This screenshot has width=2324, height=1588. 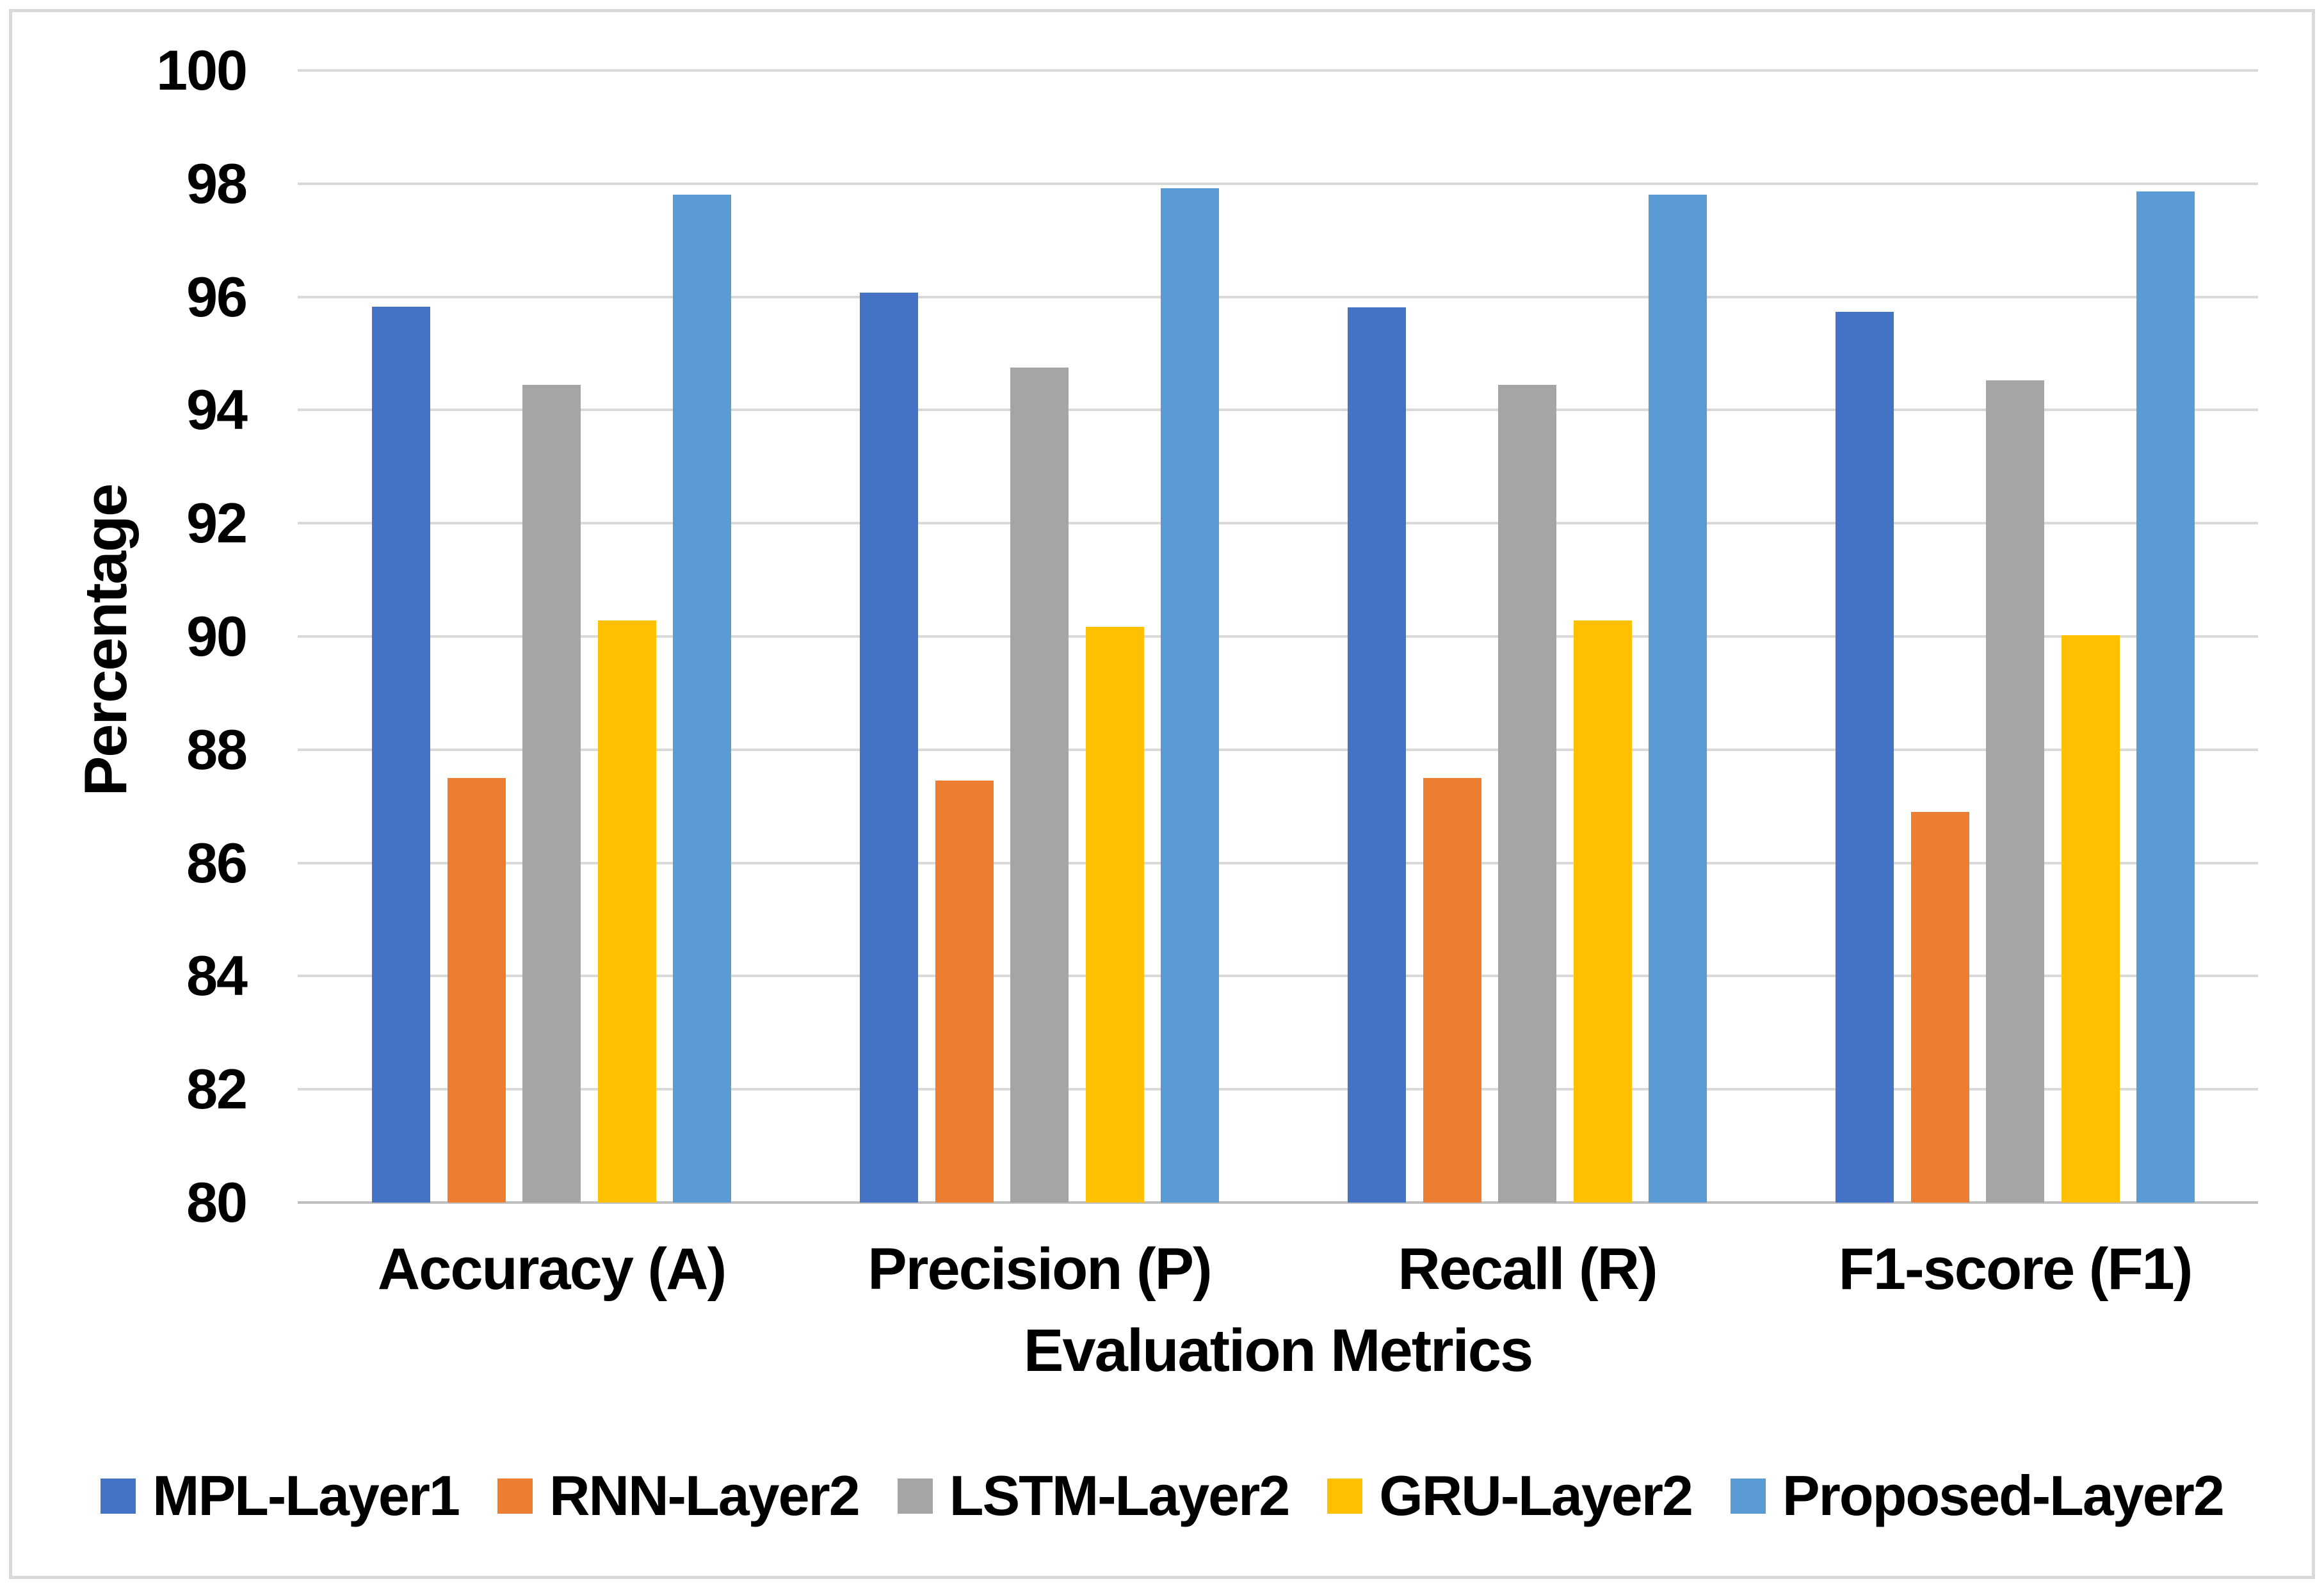 What do you see at coordinates (2090, 919) in the screenshot?
I see `bar-GRU-Layer2-F1-score (F1)` at bounding box center [2090, 919].